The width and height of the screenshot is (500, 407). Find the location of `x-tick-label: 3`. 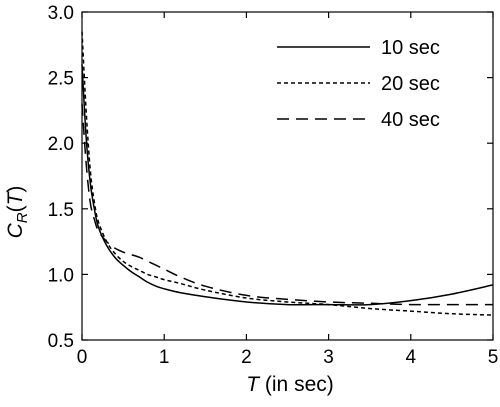

x-tick-label: 3 is located at coordinates (328, 357).